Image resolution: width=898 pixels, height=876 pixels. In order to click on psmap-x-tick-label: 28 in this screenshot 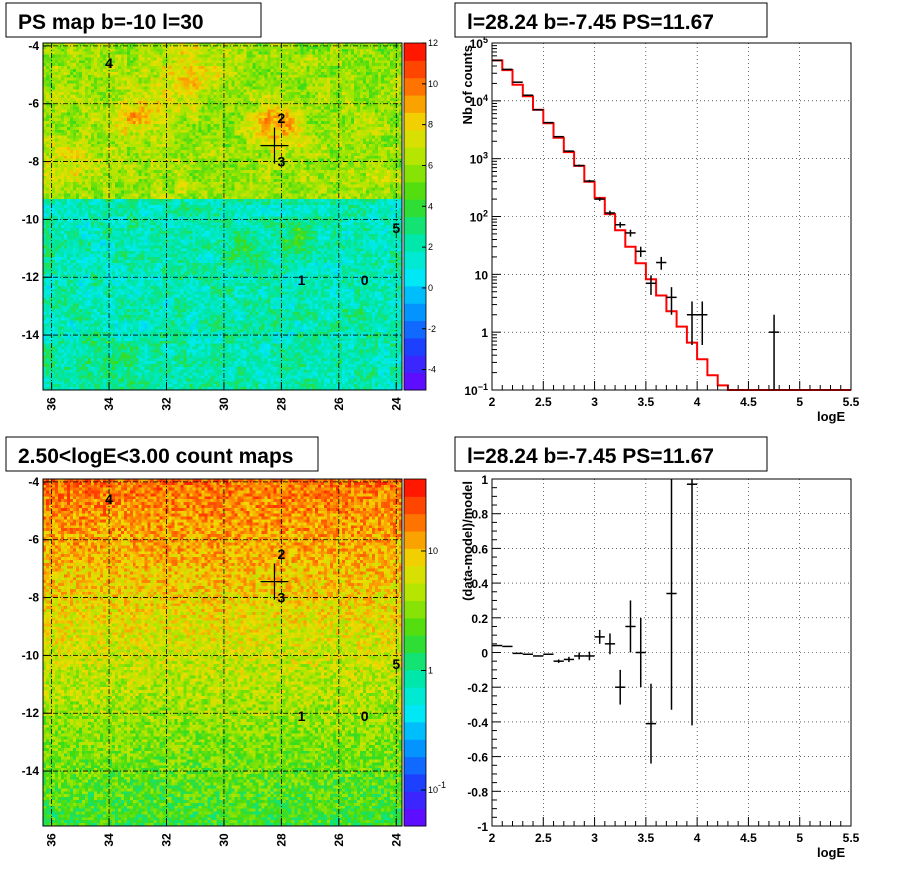, I will do `click(281, 404)`.